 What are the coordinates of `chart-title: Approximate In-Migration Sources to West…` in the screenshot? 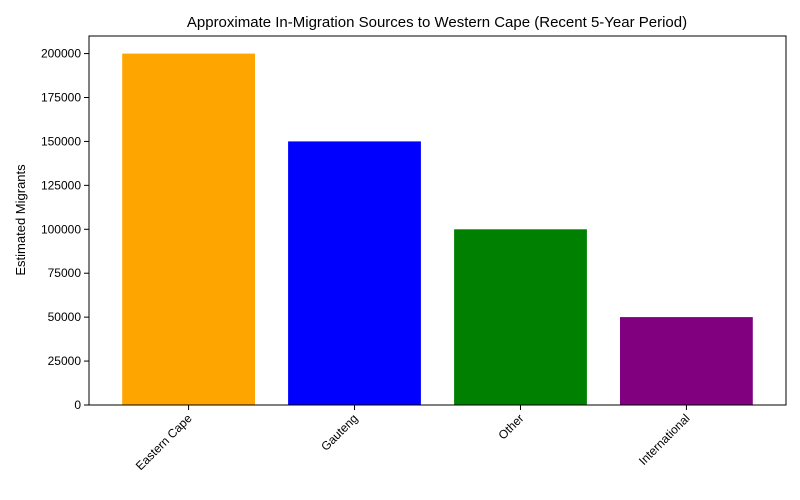 It's located at (437, 22).